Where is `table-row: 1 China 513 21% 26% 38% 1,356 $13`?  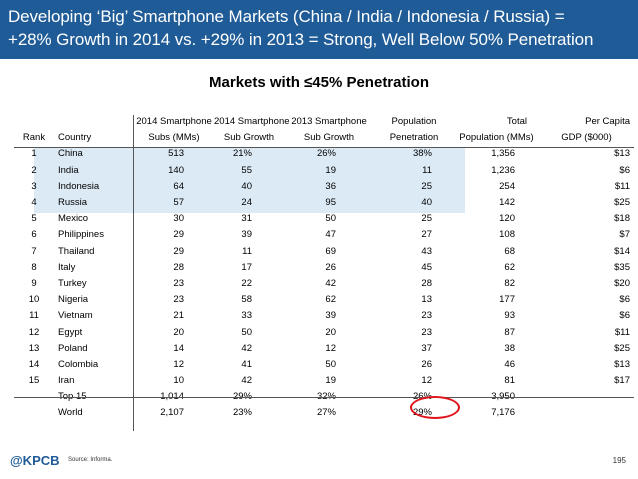
table-row: 1 China 513 21% 26% 38% 1,356 $13 is located at coordinates (324, 154).